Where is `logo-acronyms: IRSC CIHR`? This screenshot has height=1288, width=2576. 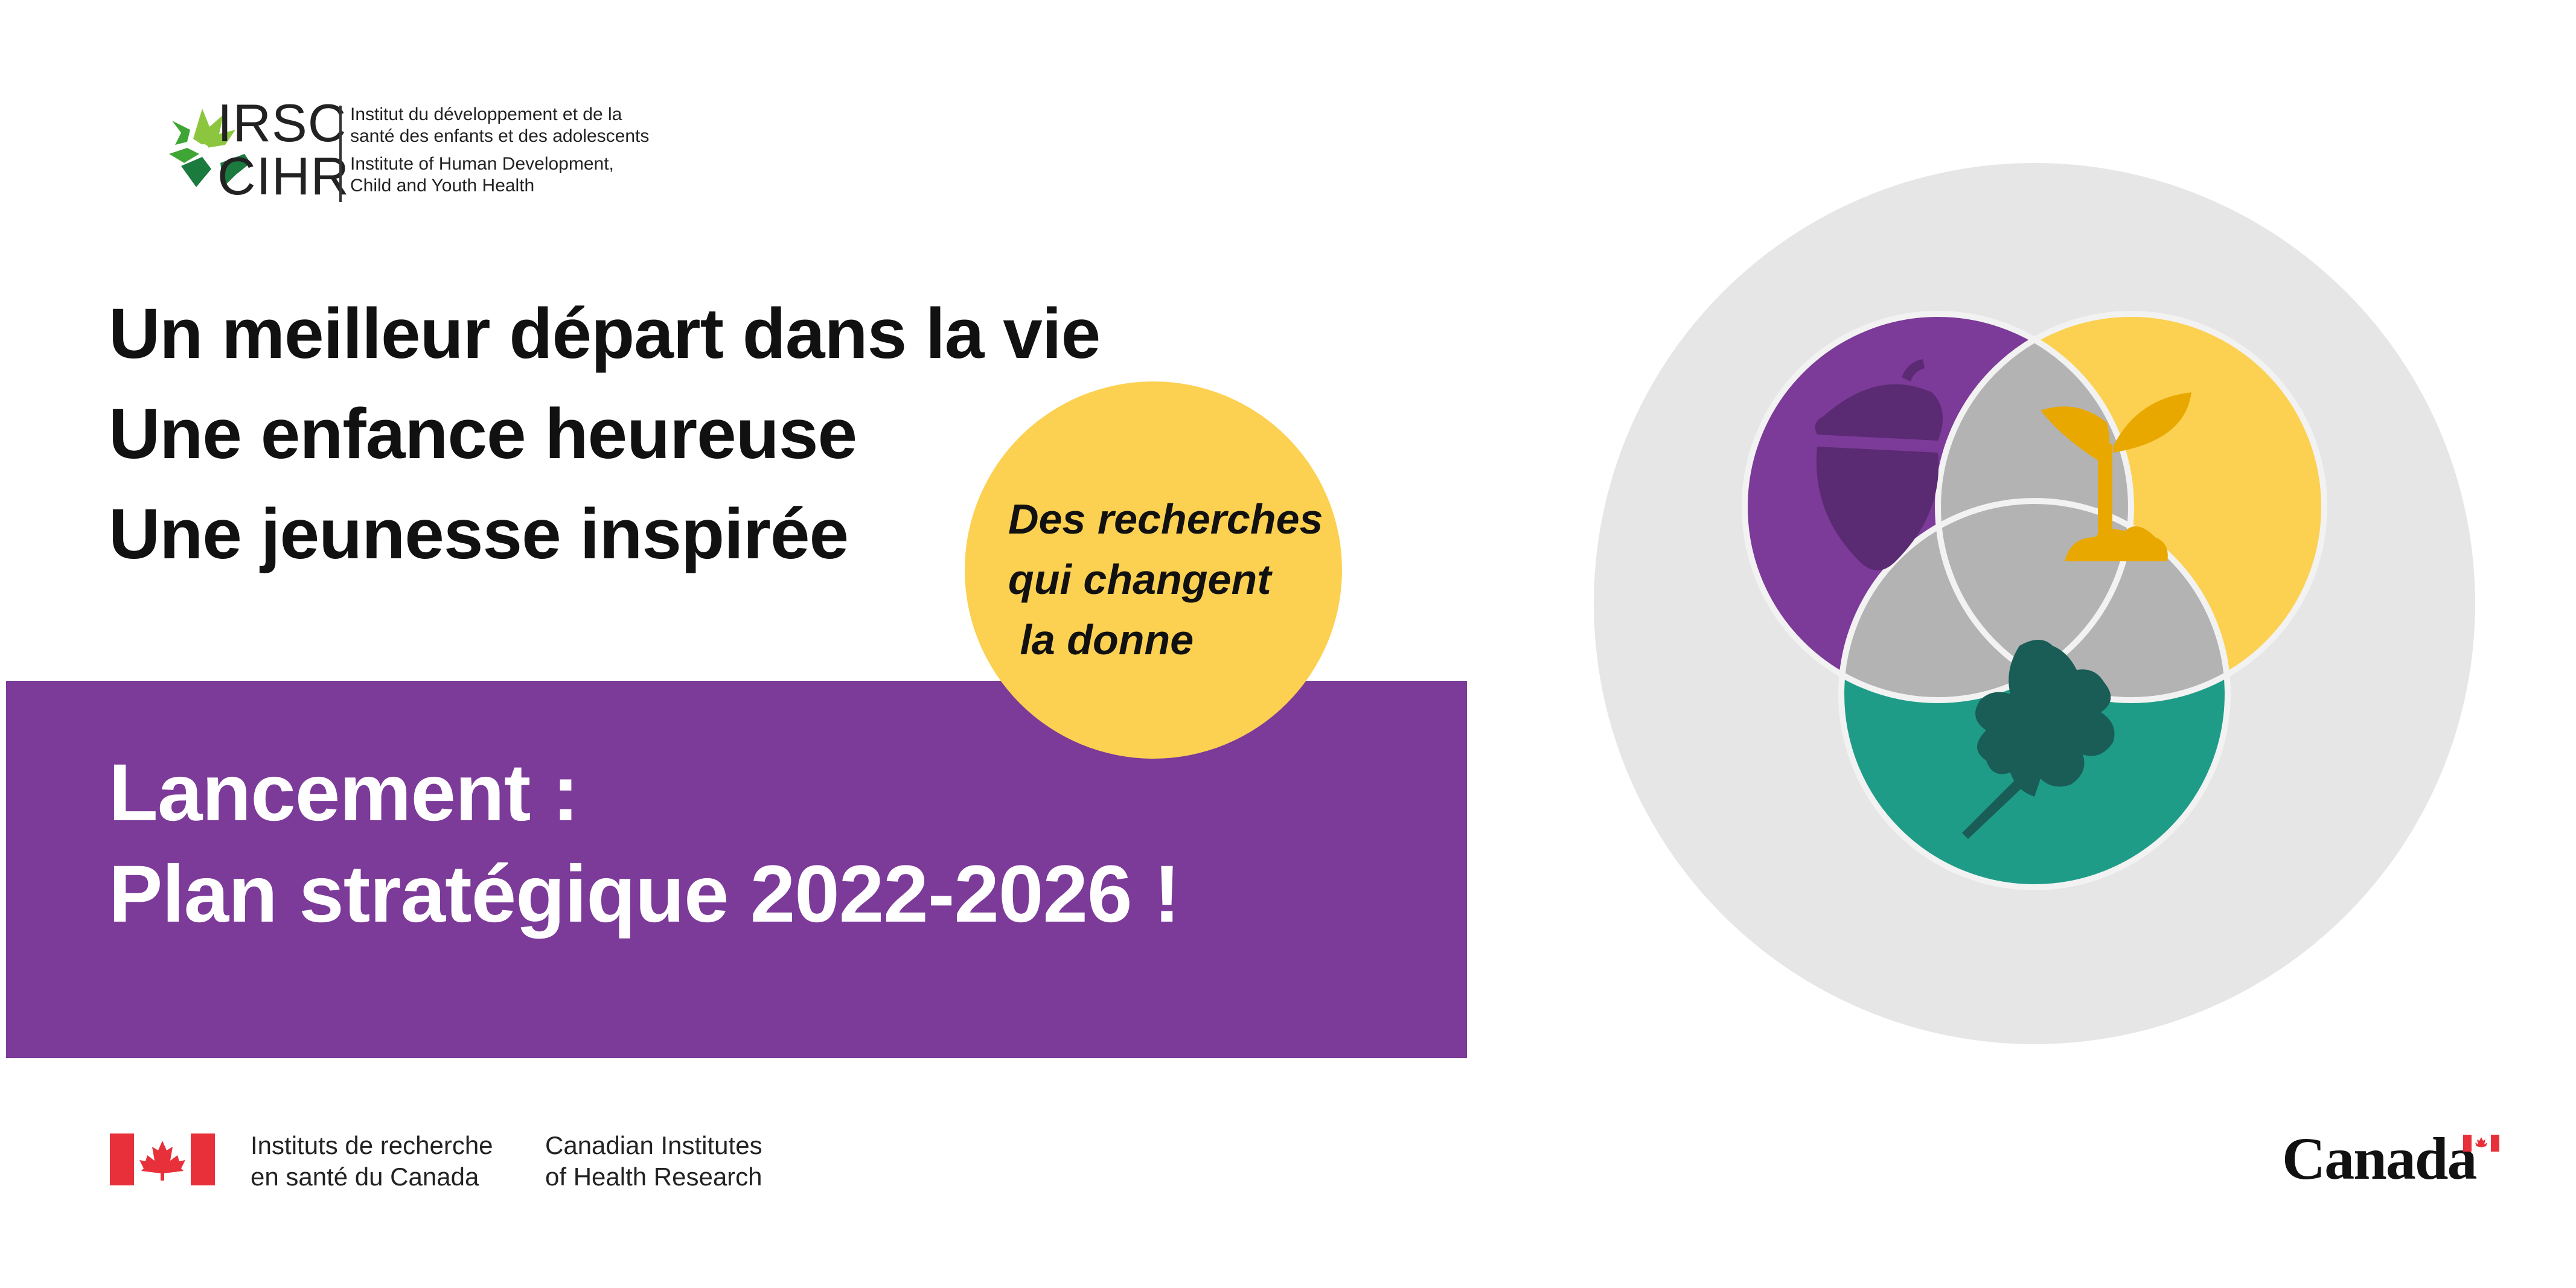 logo-acronyms: IRSC CIHR is located at coordinates (284, 150).